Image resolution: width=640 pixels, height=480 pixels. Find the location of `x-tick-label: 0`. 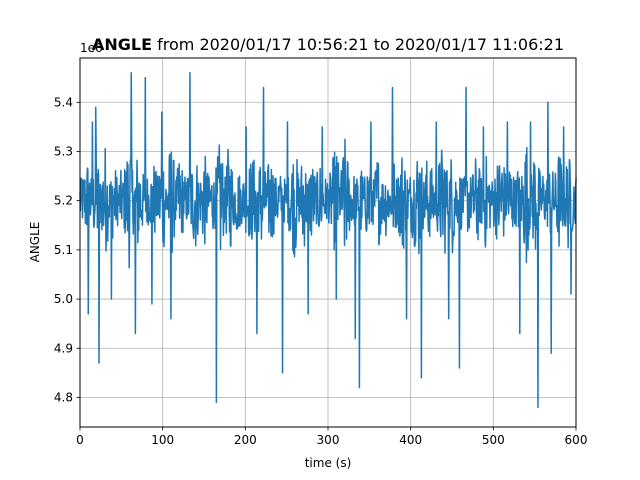

x-tick-label: 0 is located at coordinates (80, 440).